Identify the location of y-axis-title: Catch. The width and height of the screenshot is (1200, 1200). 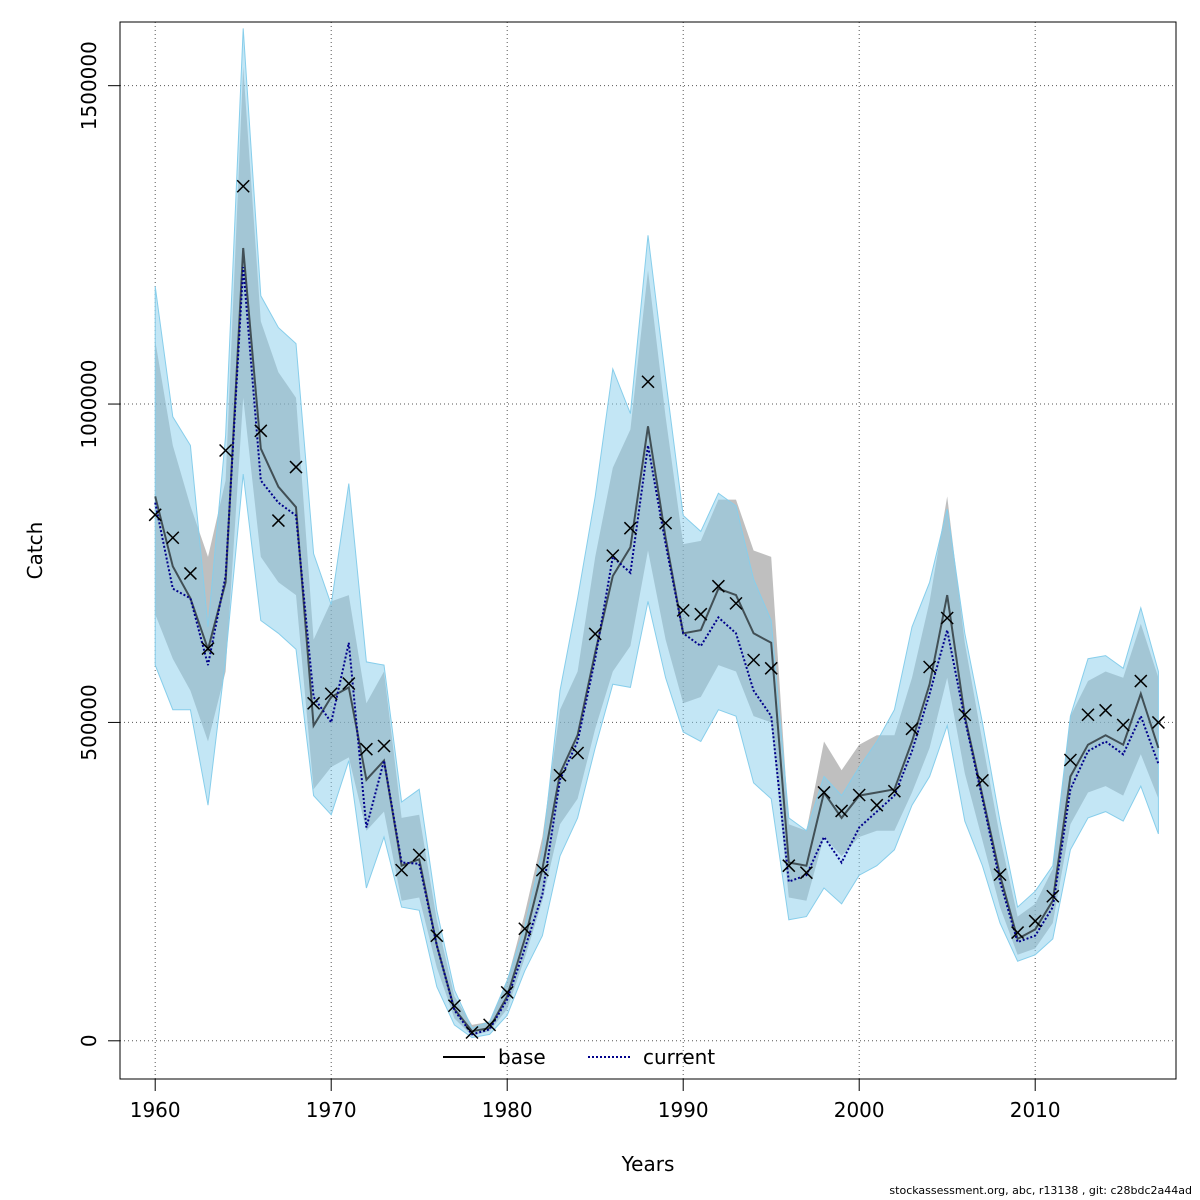
(35, 551).